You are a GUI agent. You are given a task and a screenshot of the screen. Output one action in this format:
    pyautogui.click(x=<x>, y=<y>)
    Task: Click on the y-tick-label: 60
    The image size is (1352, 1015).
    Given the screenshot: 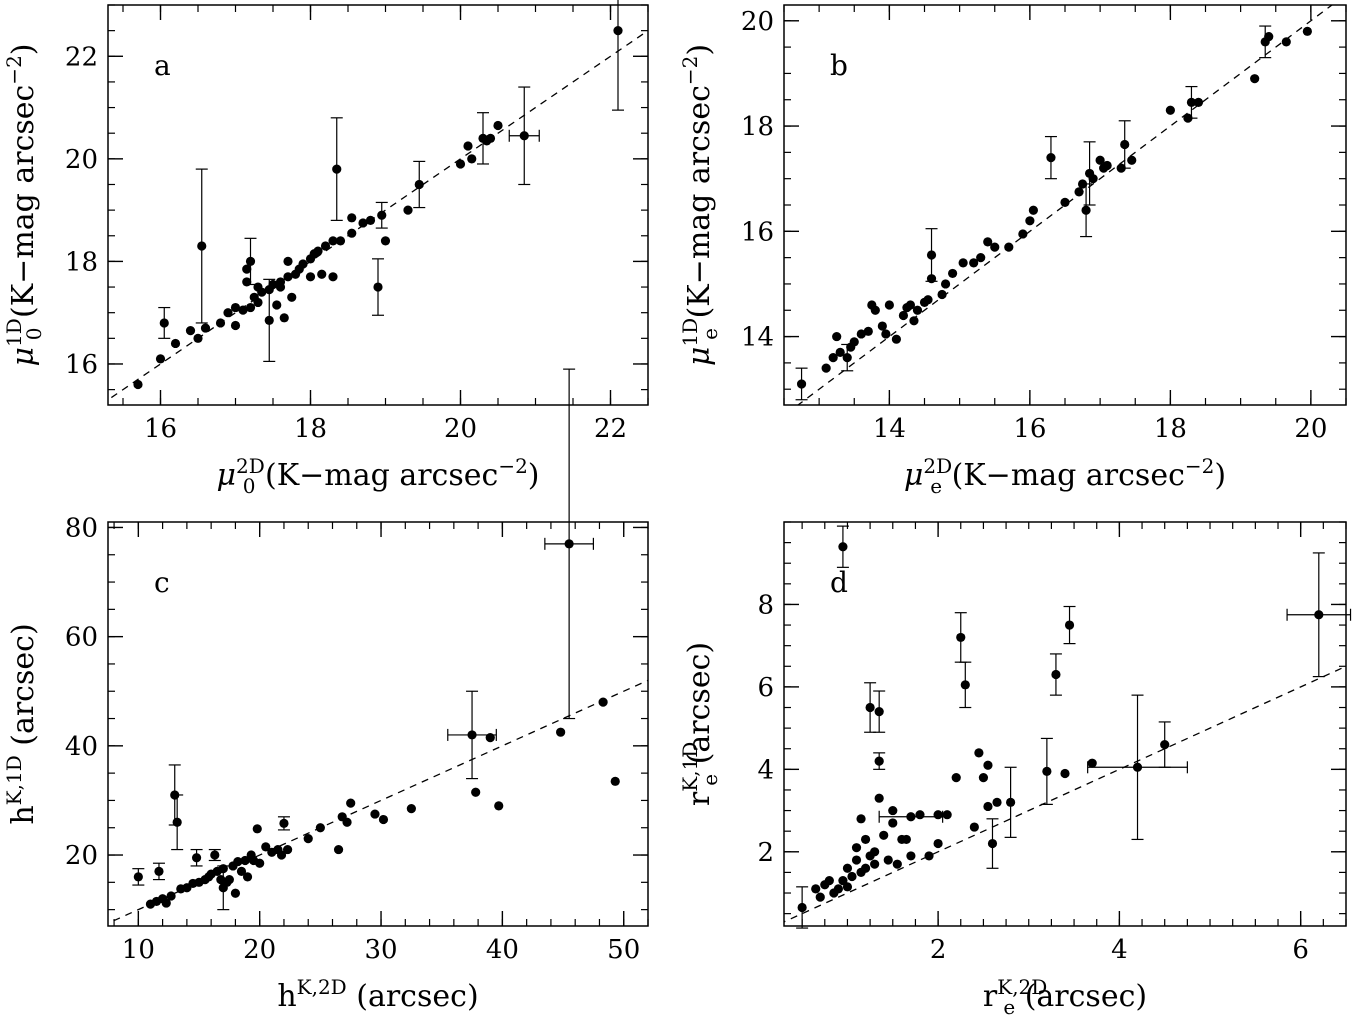 What is the action you would take?
    pyautogui.click(x=81, y=638)
    